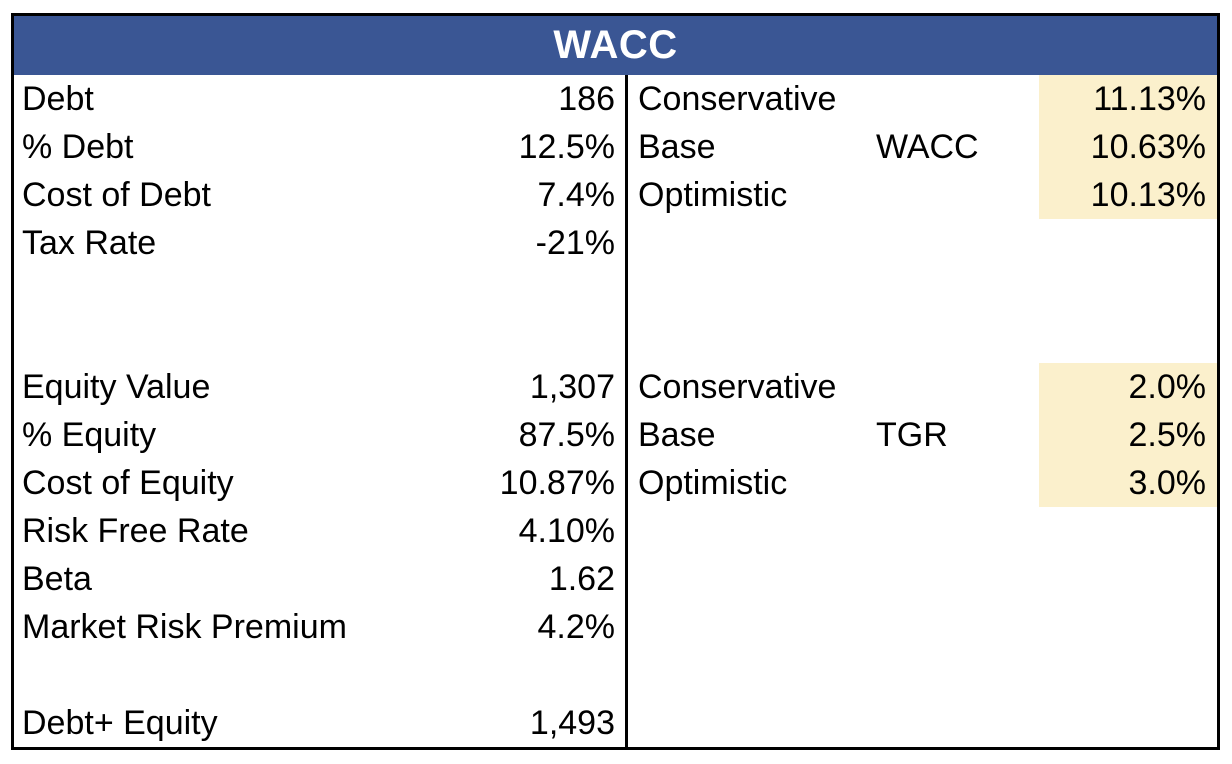  I want to click on row-value-cell: 7.4%, so click(576, 195).